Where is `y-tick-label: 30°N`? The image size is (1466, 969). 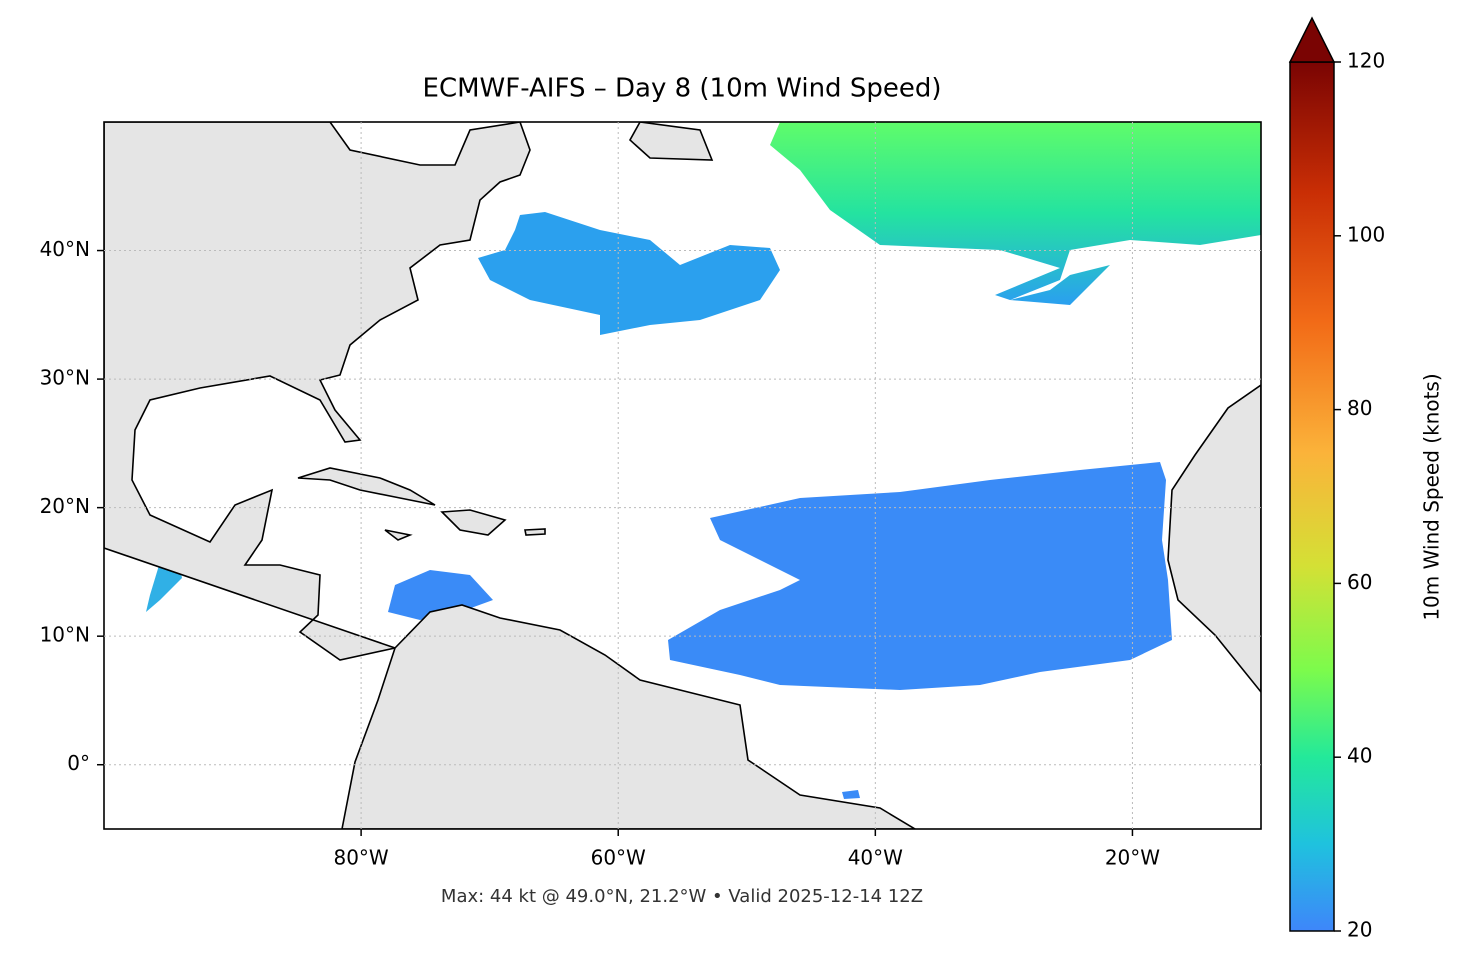 y-tick-label: 30°N is located at coordinates (65, 378).